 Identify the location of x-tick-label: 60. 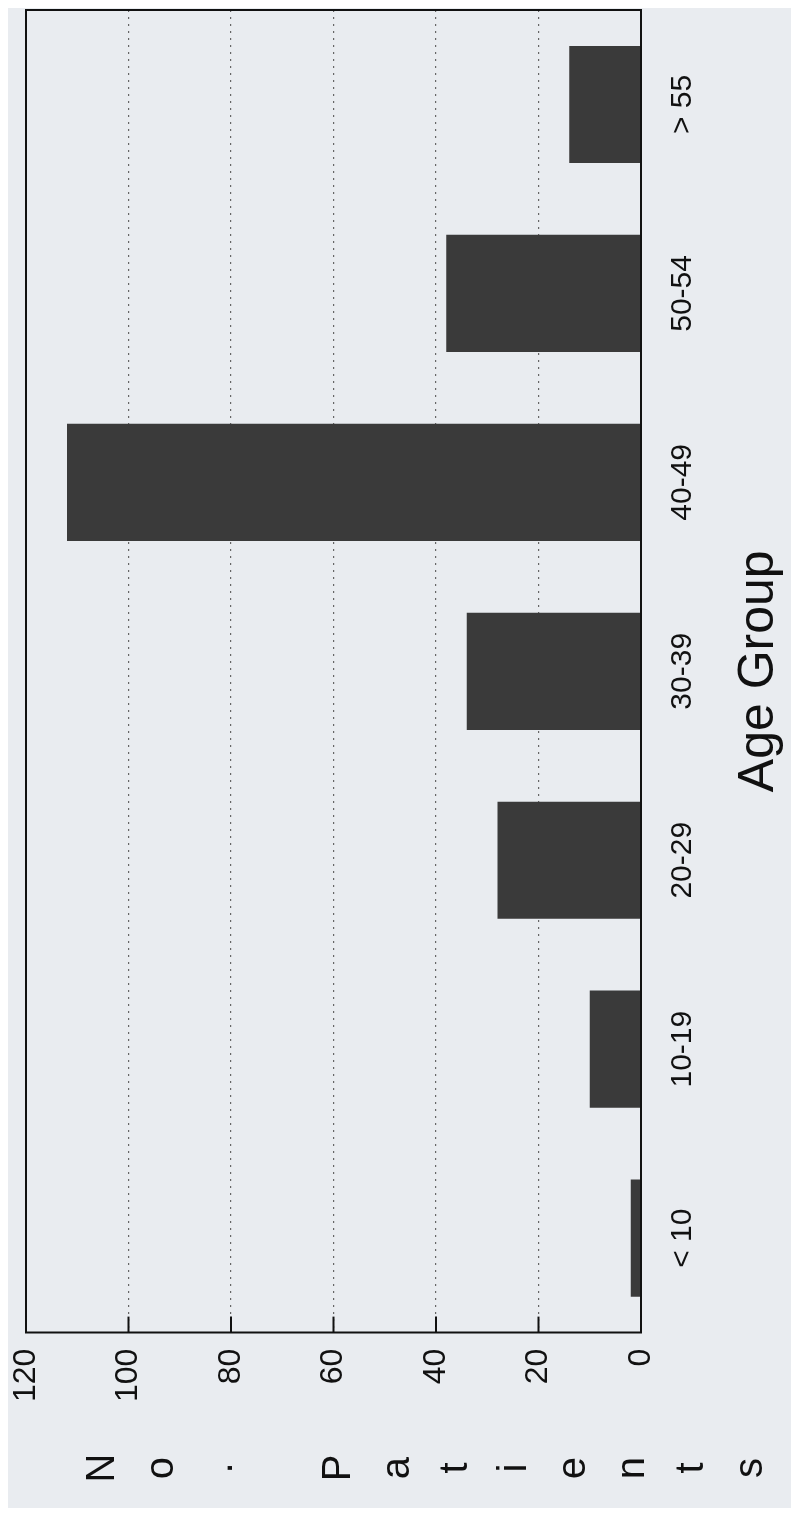
(331, 1366).